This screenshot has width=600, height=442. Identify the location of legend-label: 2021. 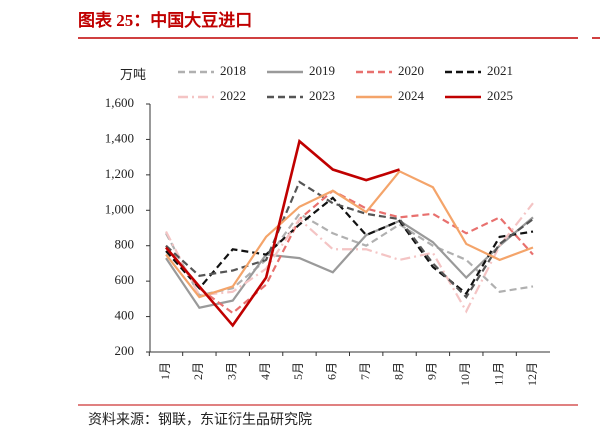
(500, 70).